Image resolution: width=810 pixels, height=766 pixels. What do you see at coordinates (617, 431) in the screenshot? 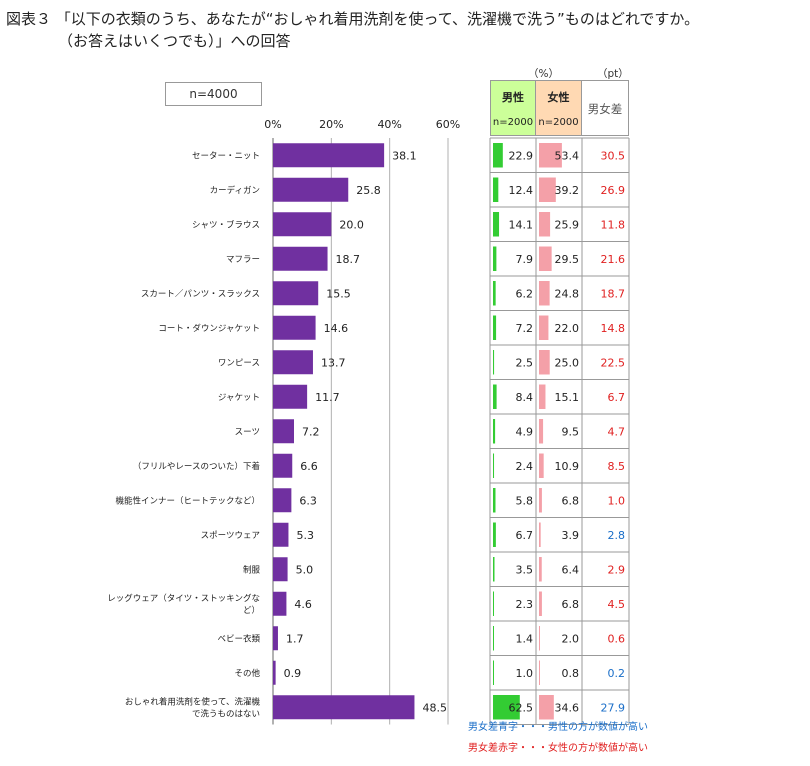
I see `gender-diff-value: 4.7` at bounding box center [617, 431].